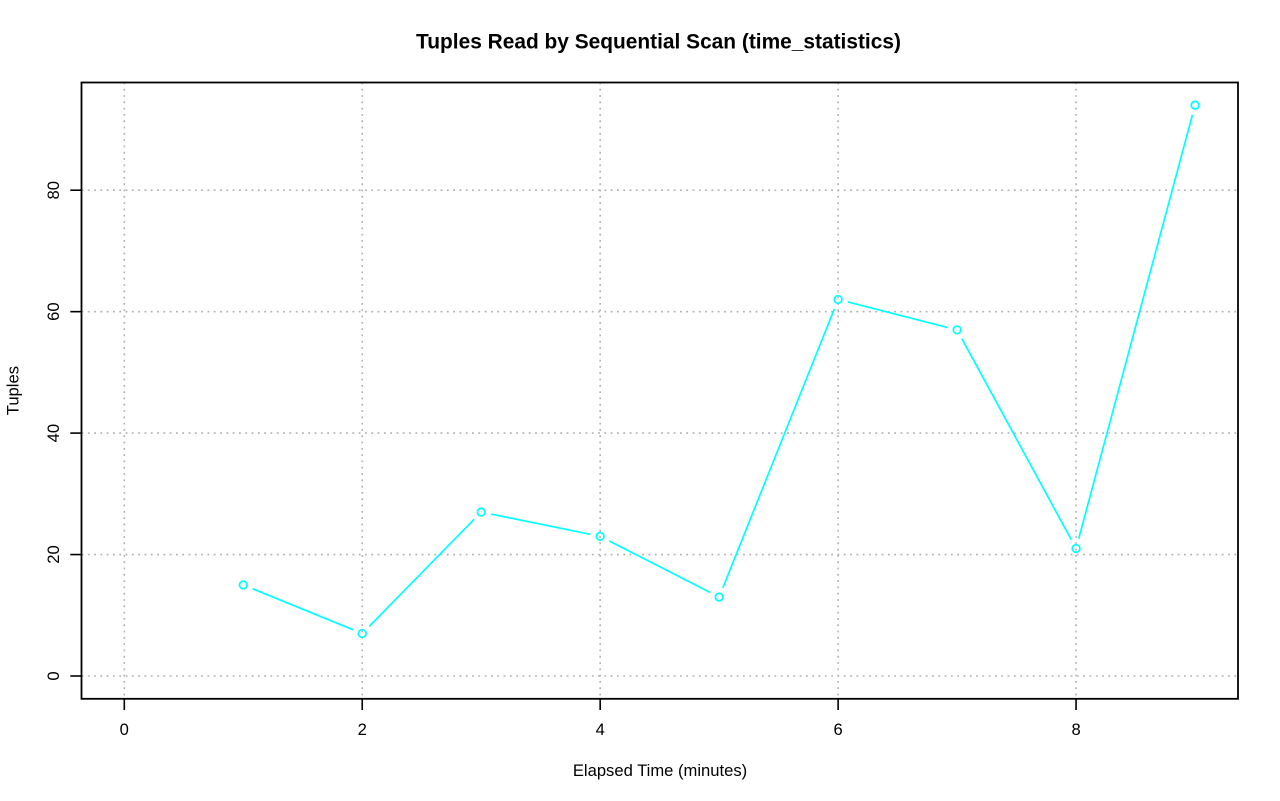 The image size is (1280, 801). I want to click on svg-text: Tuples, so click(13, 390).